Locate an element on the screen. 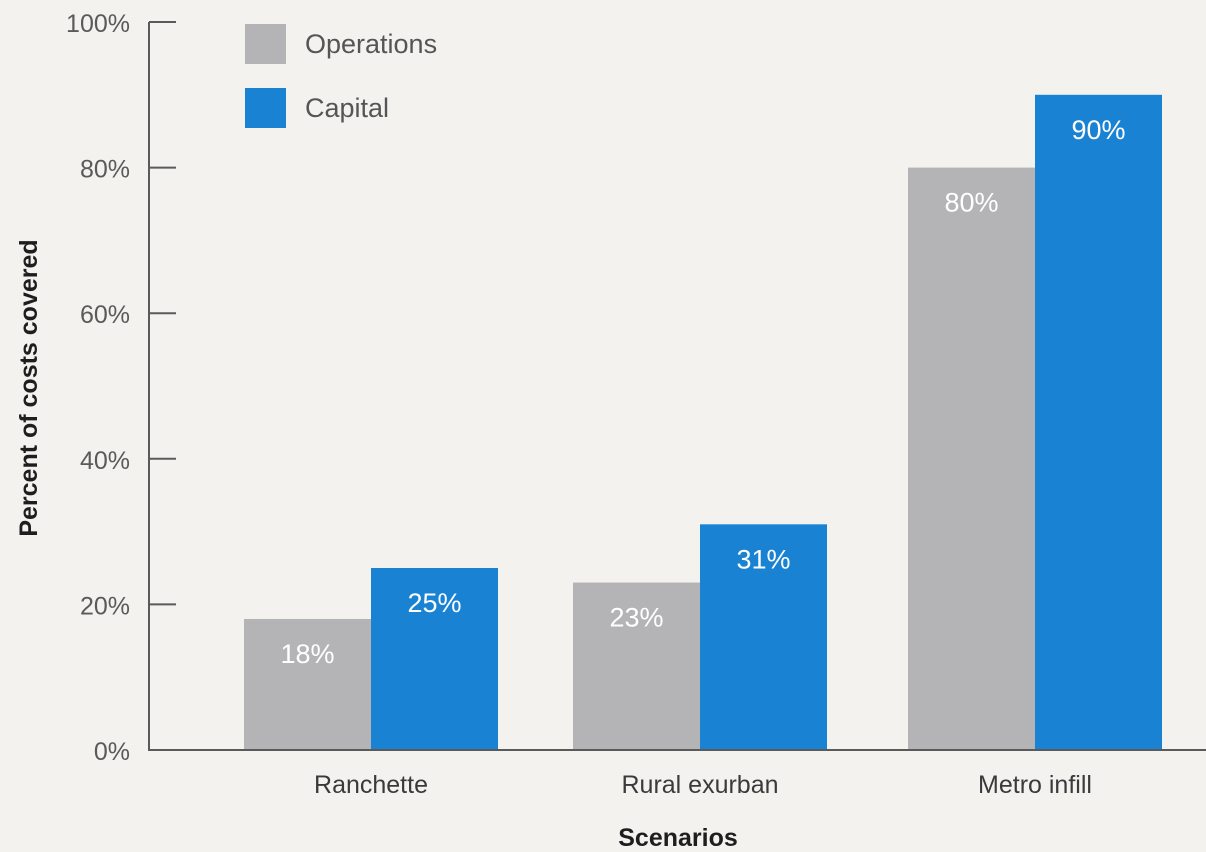  legend-item-operations: Operations is located at coordinates (341, 44).